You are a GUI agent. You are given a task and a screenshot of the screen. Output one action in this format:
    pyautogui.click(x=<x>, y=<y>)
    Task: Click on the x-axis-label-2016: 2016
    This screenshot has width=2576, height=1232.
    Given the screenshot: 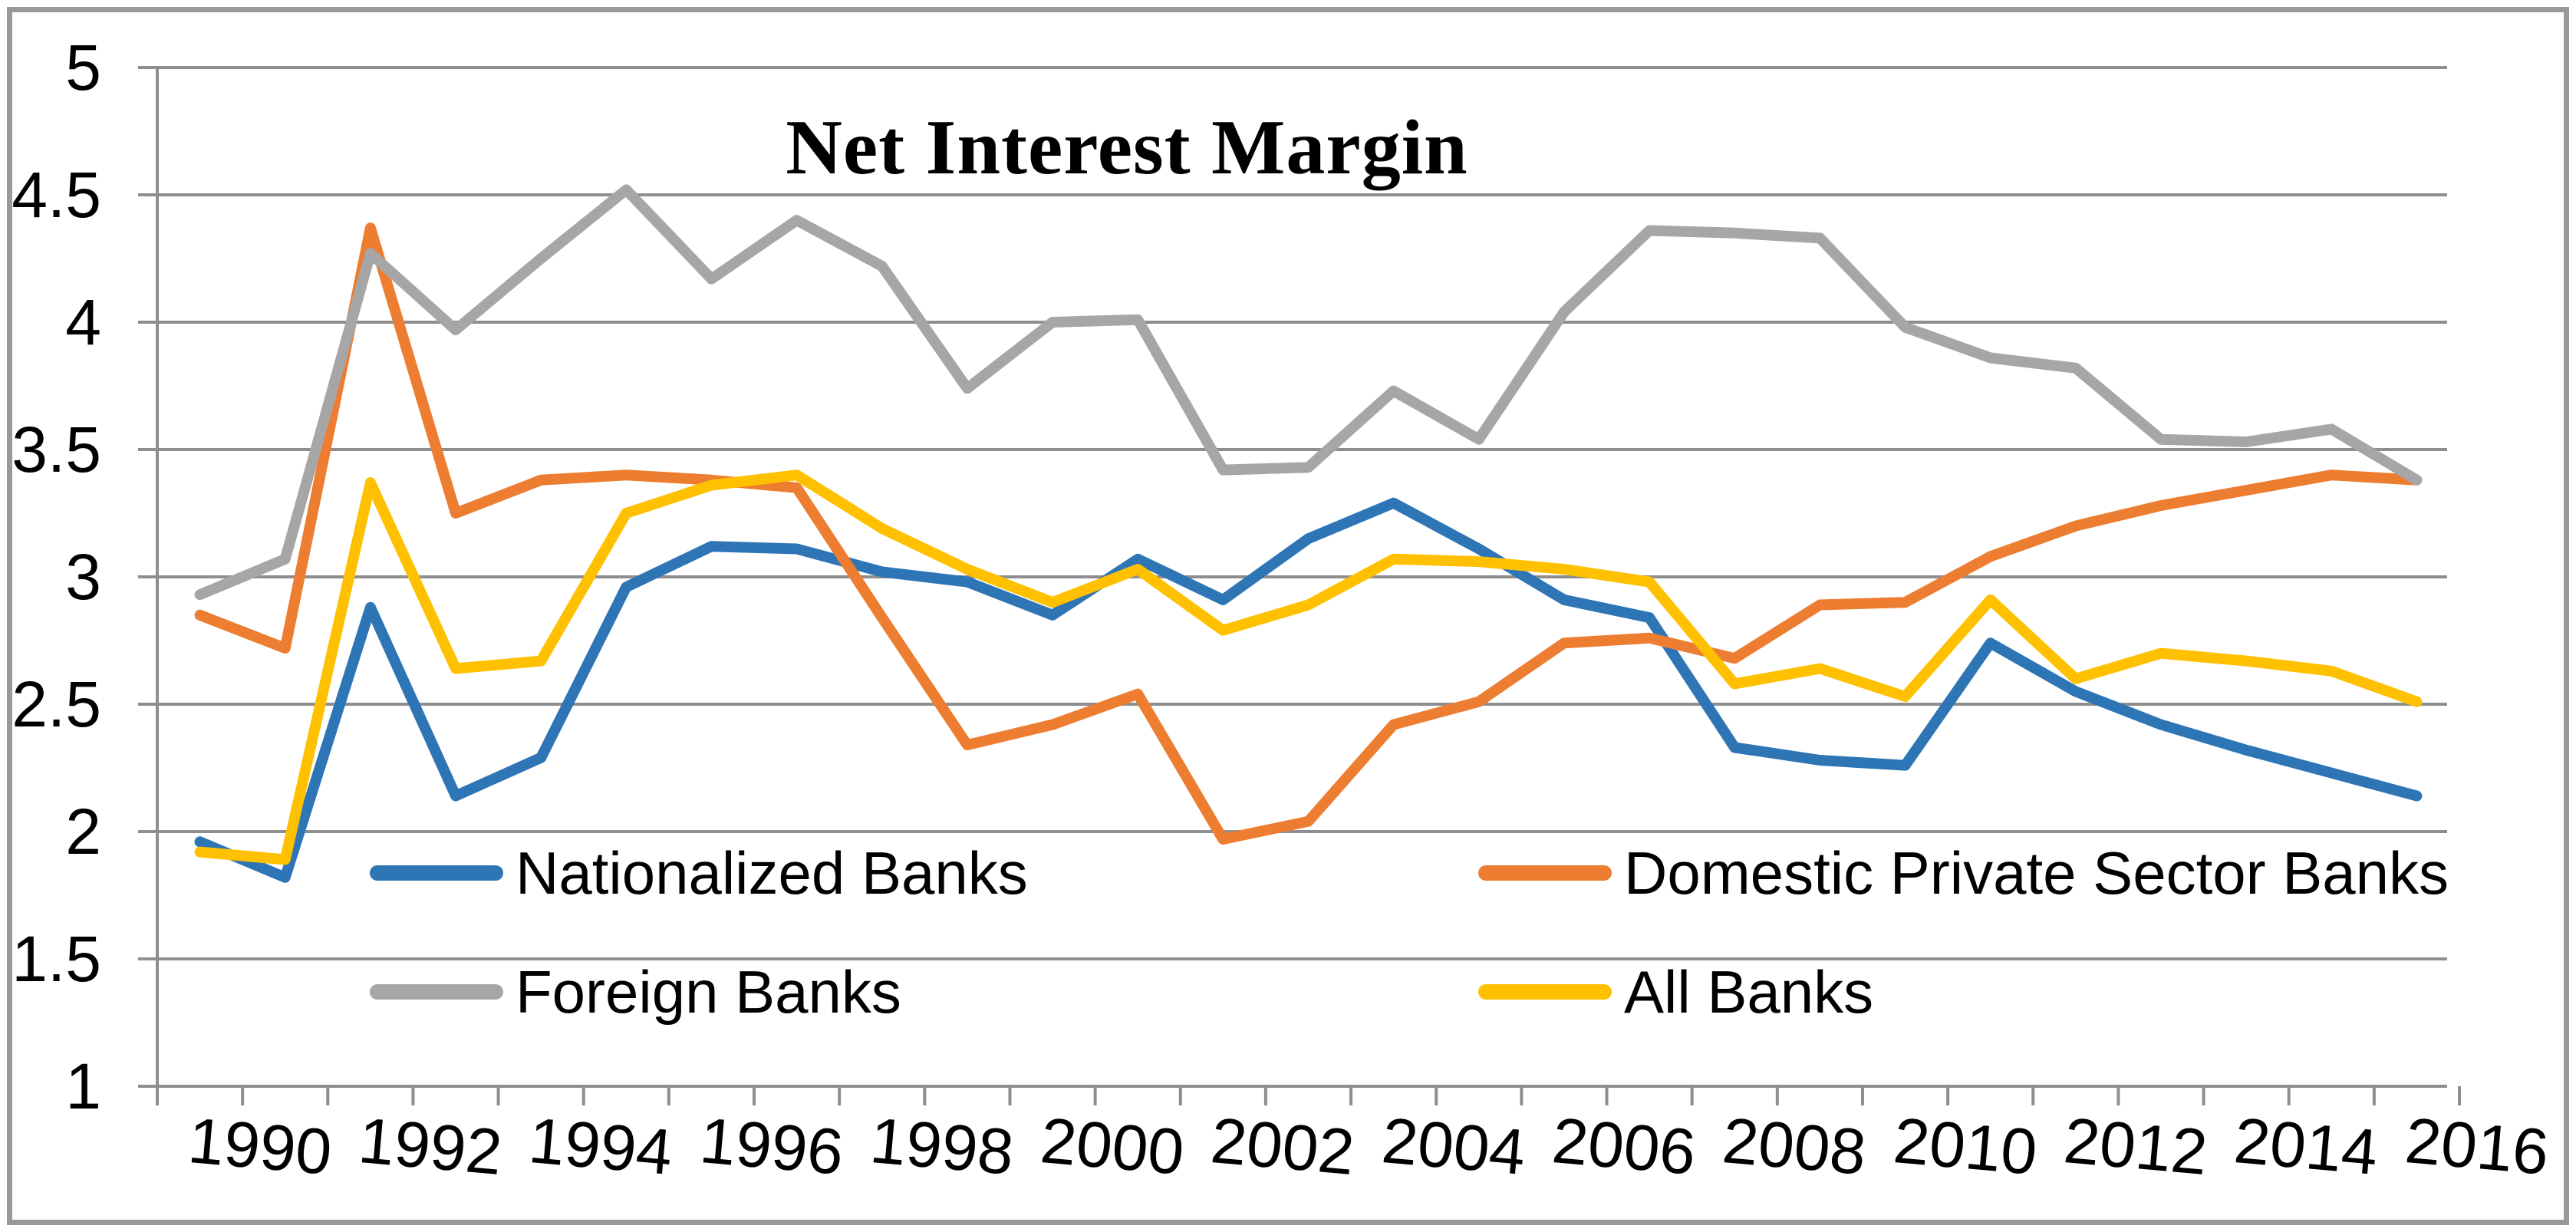 What is the action you would take?
    pyautogui.click(x=2476, y=1146)
    